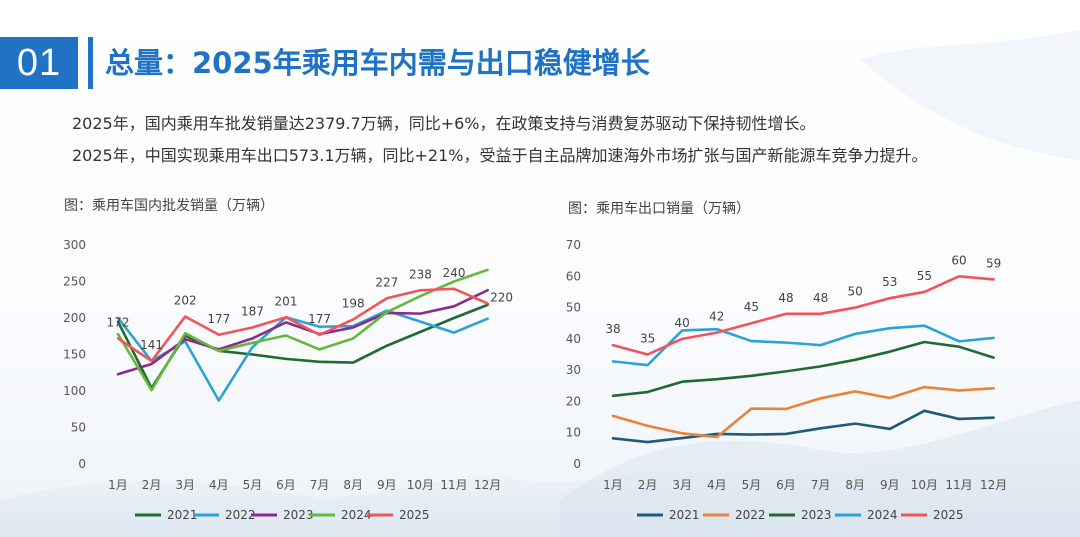 The image size is (1080, 537). What do you see at coordinates (855, 292) in the screenshot?
I see `data-label: 50` at bounding box center [855, 292].